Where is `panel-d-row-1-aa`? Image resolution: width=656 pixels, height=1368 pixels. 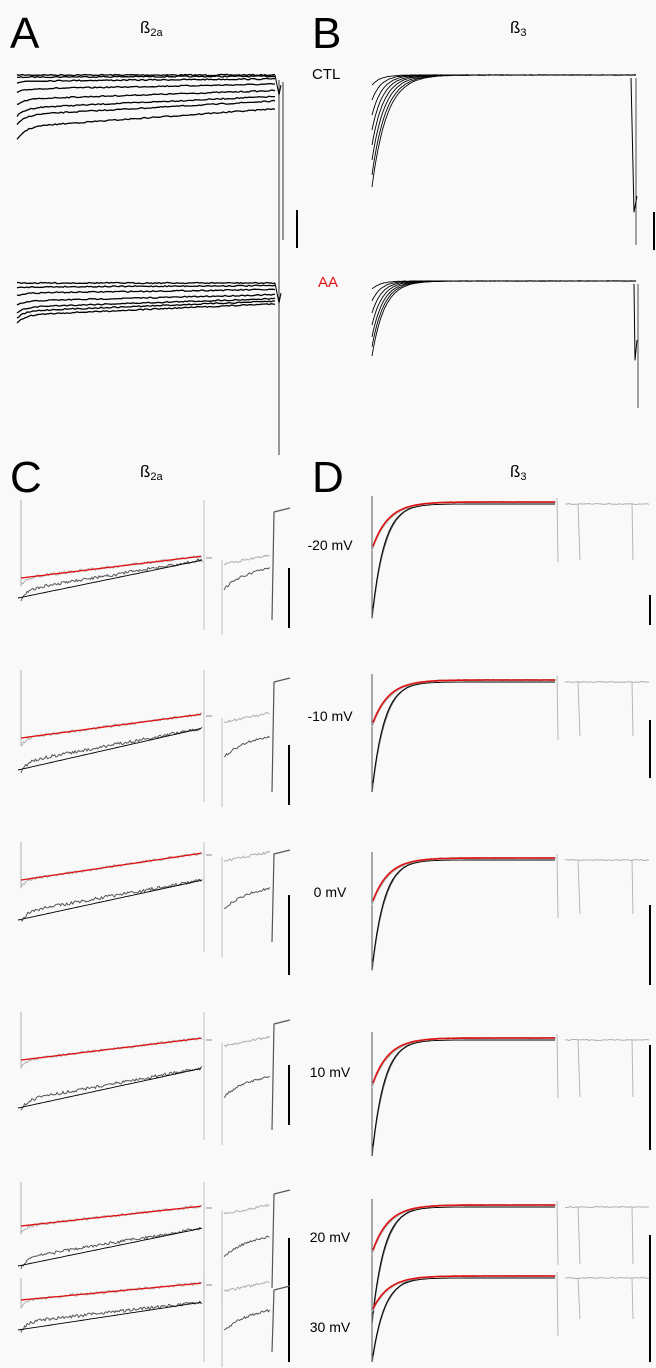 panel-d-row-1-aa is located at coordinates (463, 735).